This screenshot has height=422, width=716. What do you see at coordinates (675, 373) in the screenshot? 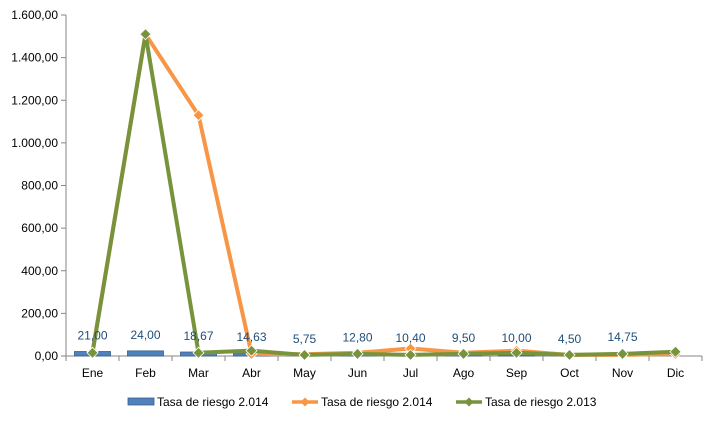
I see `x-tick-label: Dic` at bounding box center [675, 373].